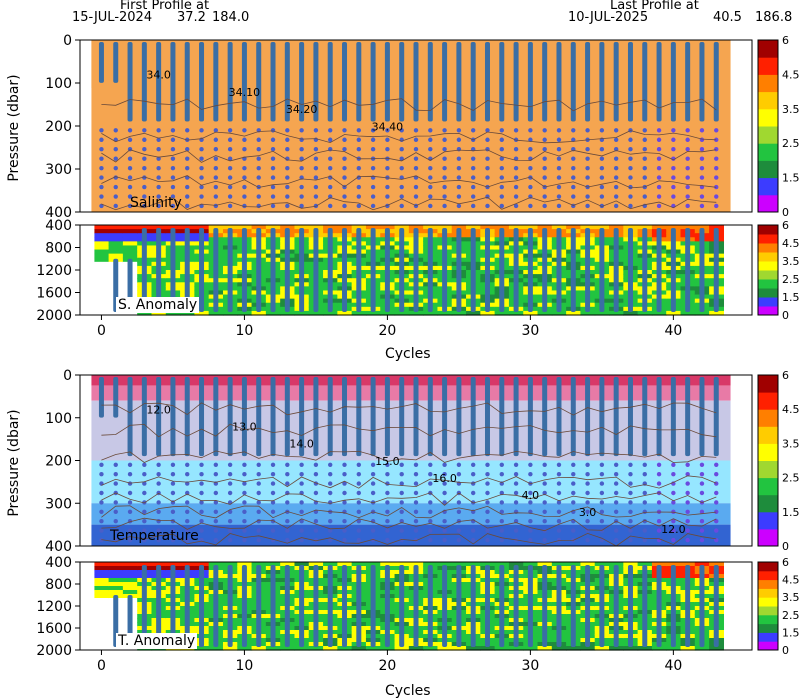 This screenshot has height=700, width=800. Describe the element at coordinates (191, 17) in the screenshot. I see `first-profile-lat: 37.2` at that location.